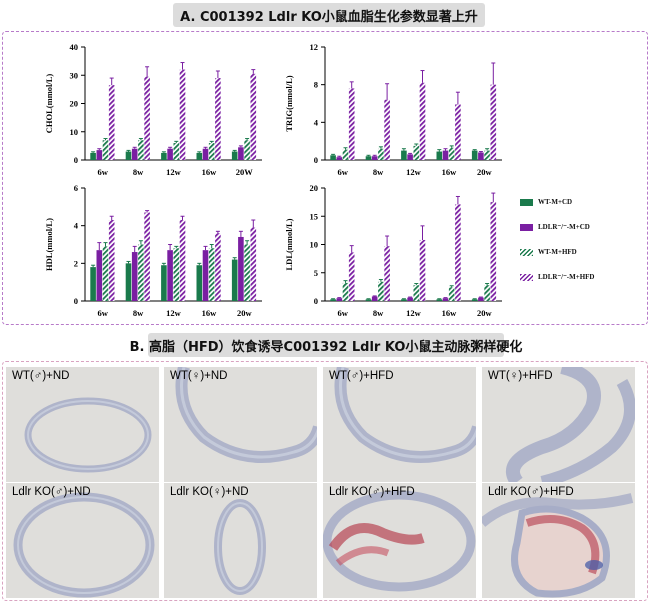 The height and width of the screenshot is (602, 650). I want to click on chart-2: 0 2 4 6 HDL(mmol/L) 6w 8w 12w 16w 20w, so click(153, 250).